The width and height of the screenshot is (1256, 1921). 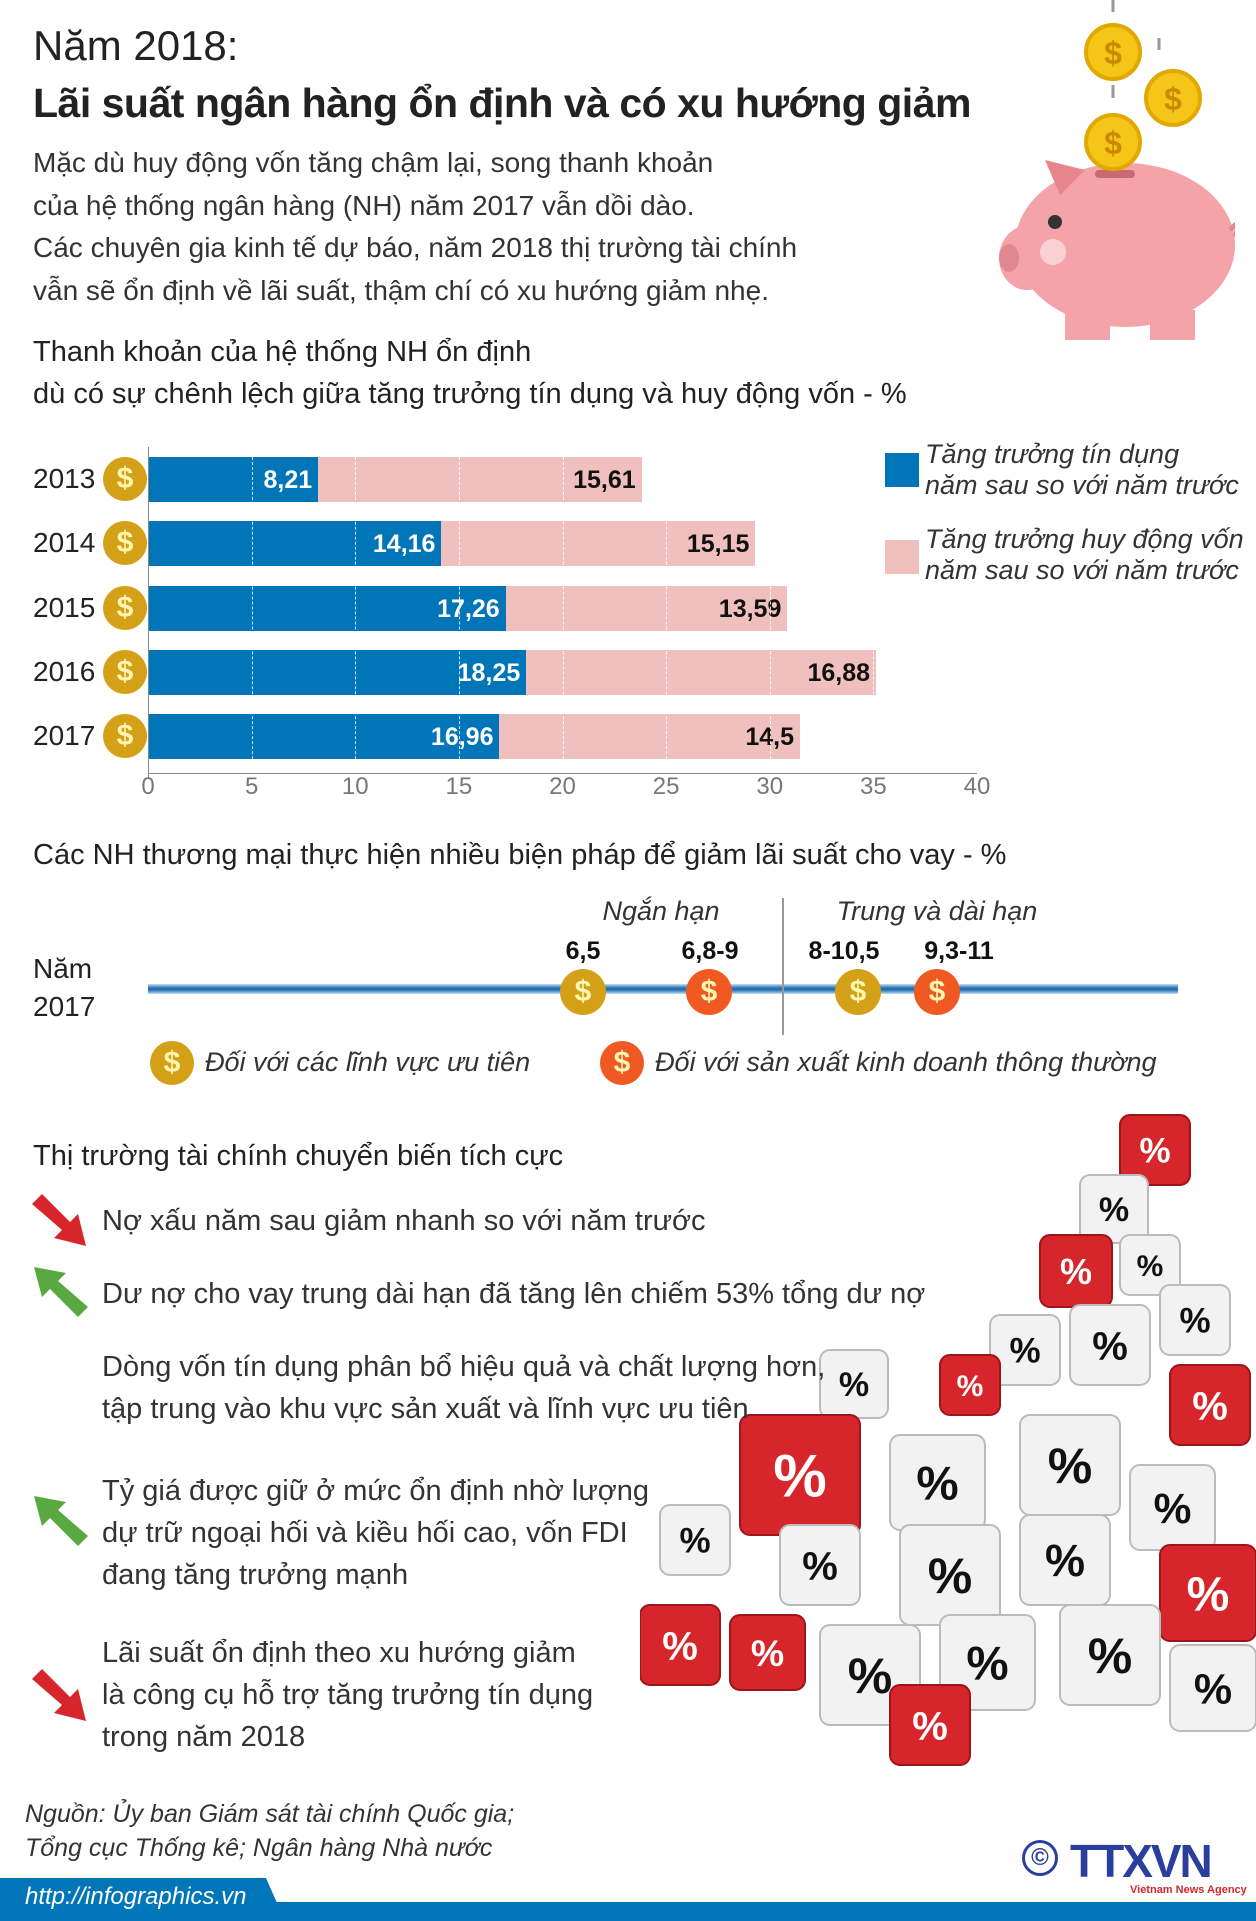 What do you see at coordinates (148, 786) in the screenshot?
I see `x-tick-label: 0` at bounding box center [148, 786].